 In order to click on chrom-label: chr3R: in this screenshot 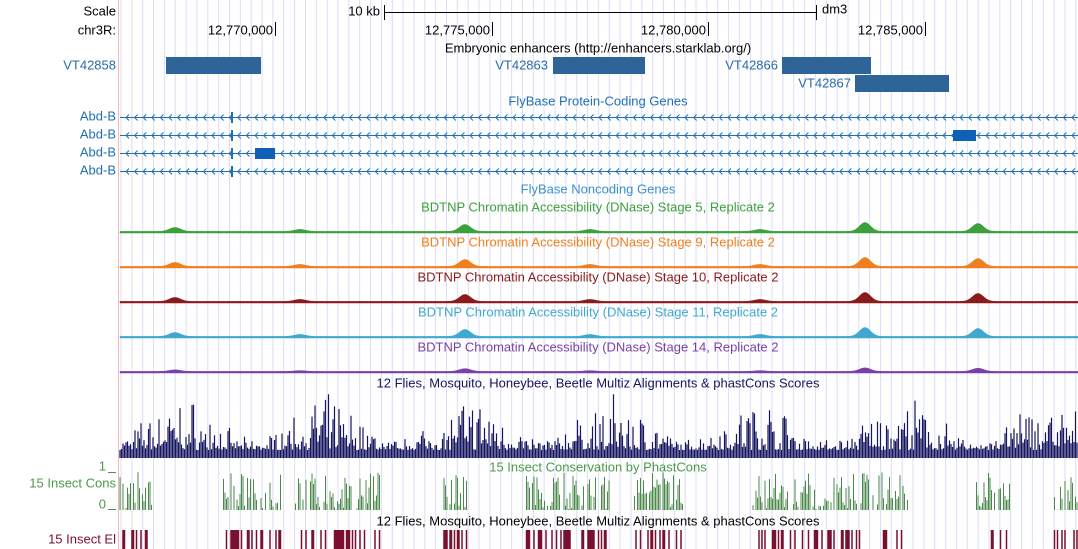, I will do `click(97, 29)`.